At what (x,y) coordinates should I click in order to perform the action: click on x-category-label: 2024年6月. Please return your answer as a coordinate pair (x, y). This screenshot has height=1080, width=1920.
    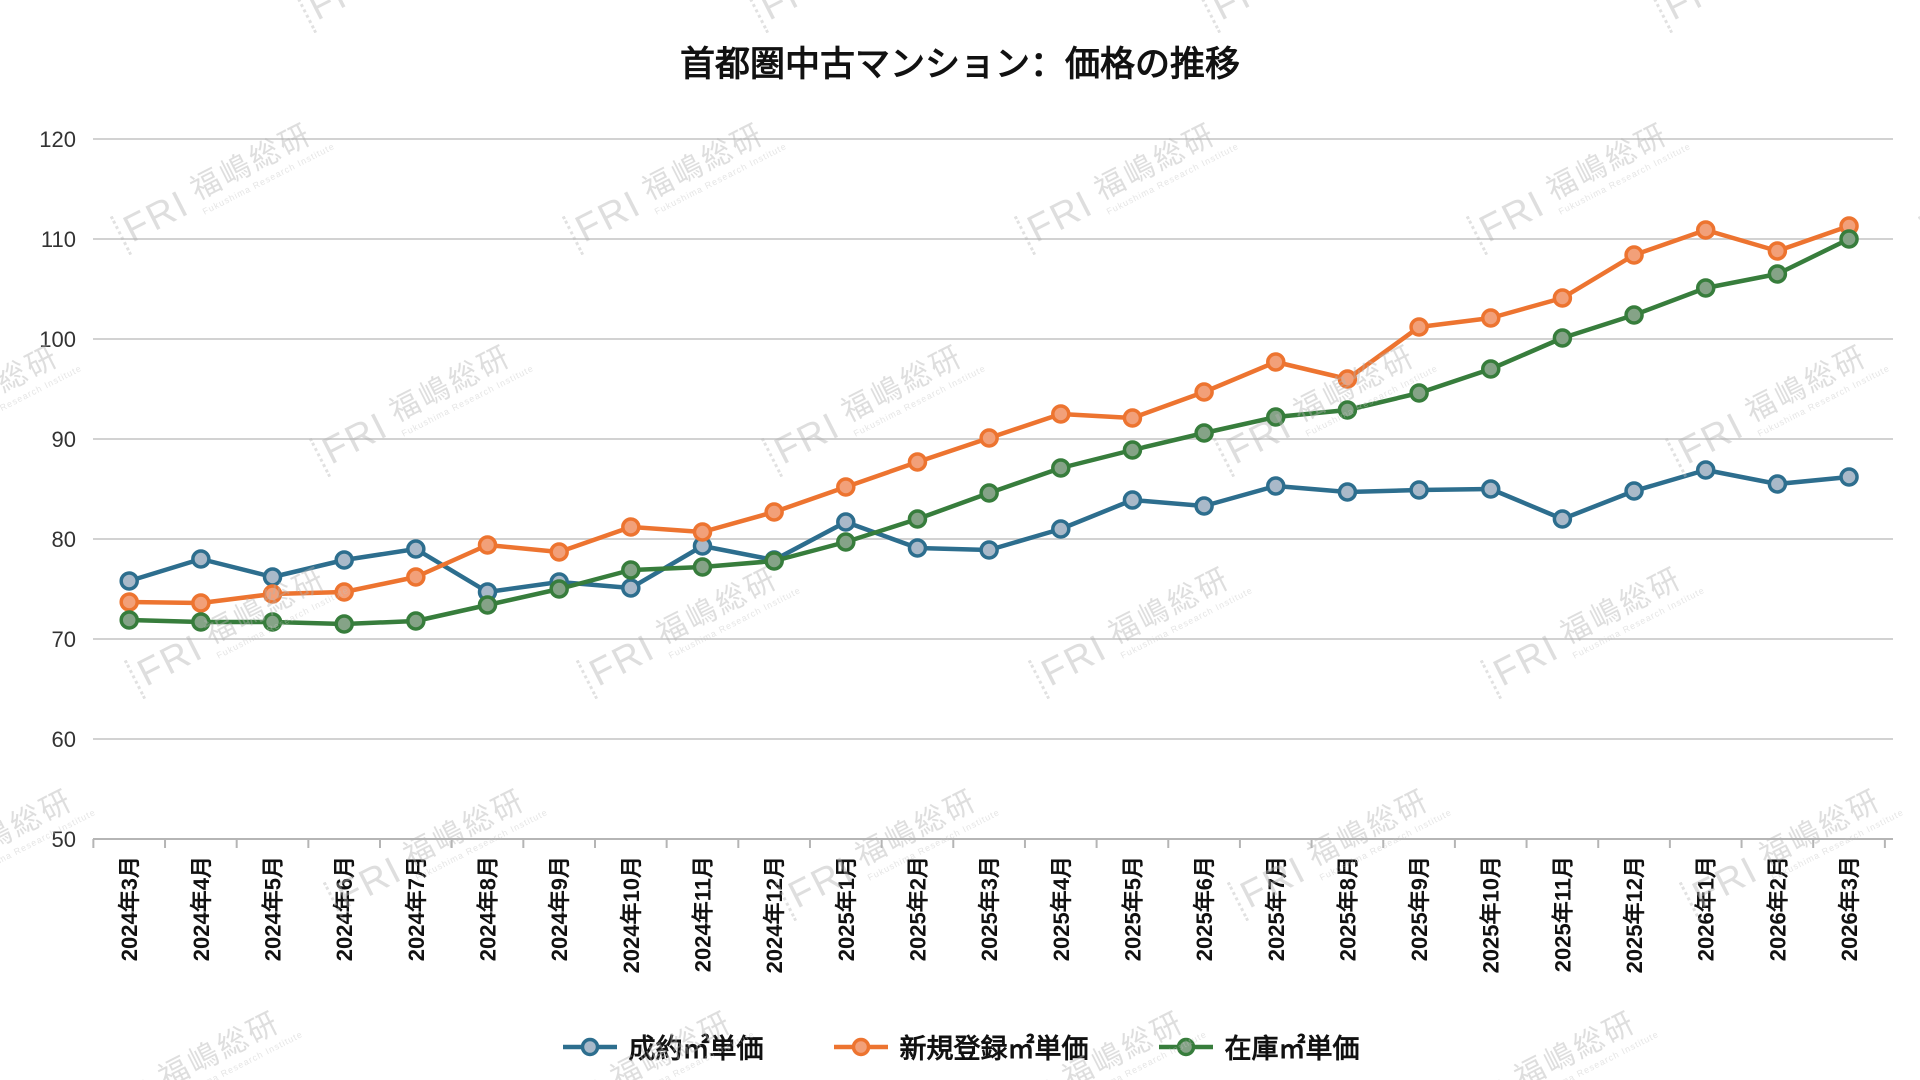
    Looking at the image, I should click on (344, 908).